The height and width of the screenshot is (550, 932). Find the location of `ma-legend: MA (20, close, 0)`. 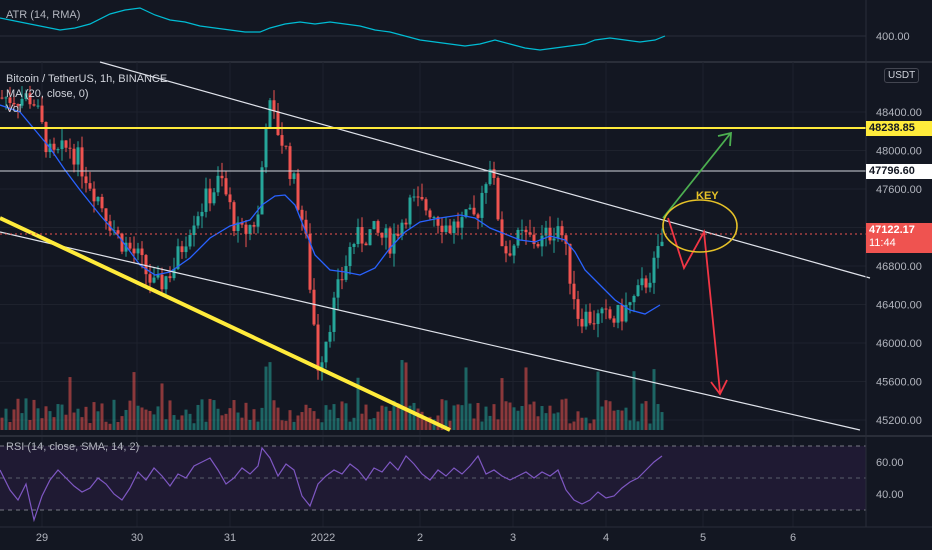

ma-legend: MA (20, close, 0) is located at coordinates (47, 94).